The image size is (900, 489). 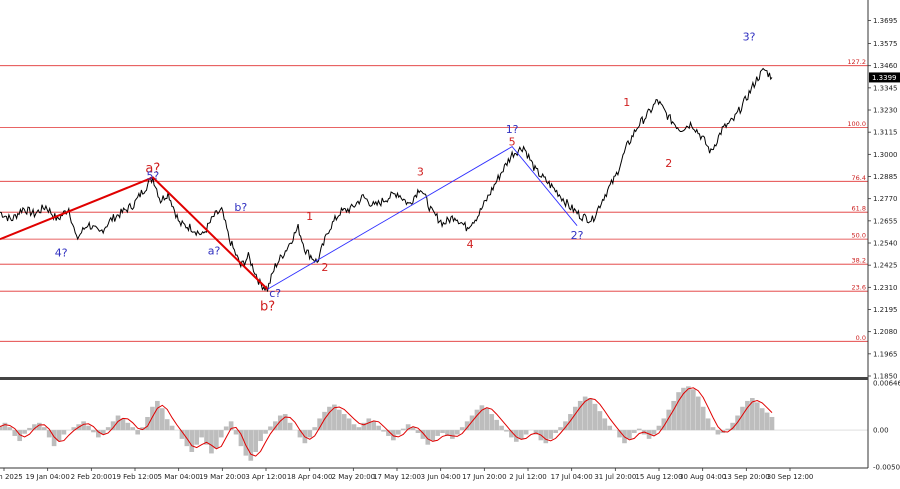 What do you see at coordinates (441, 477) in the screenshot?
I see `time-tick-label: 3 Jun 04:00` at bounding box center [441, 477].